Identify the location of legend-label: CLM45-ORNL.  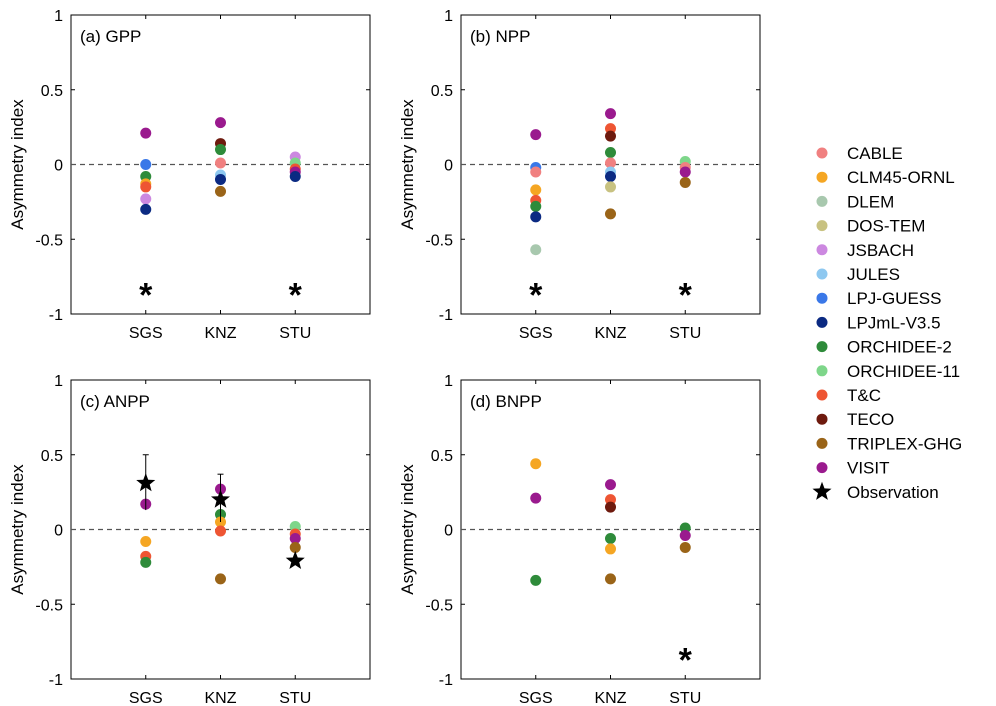
(901, 177).